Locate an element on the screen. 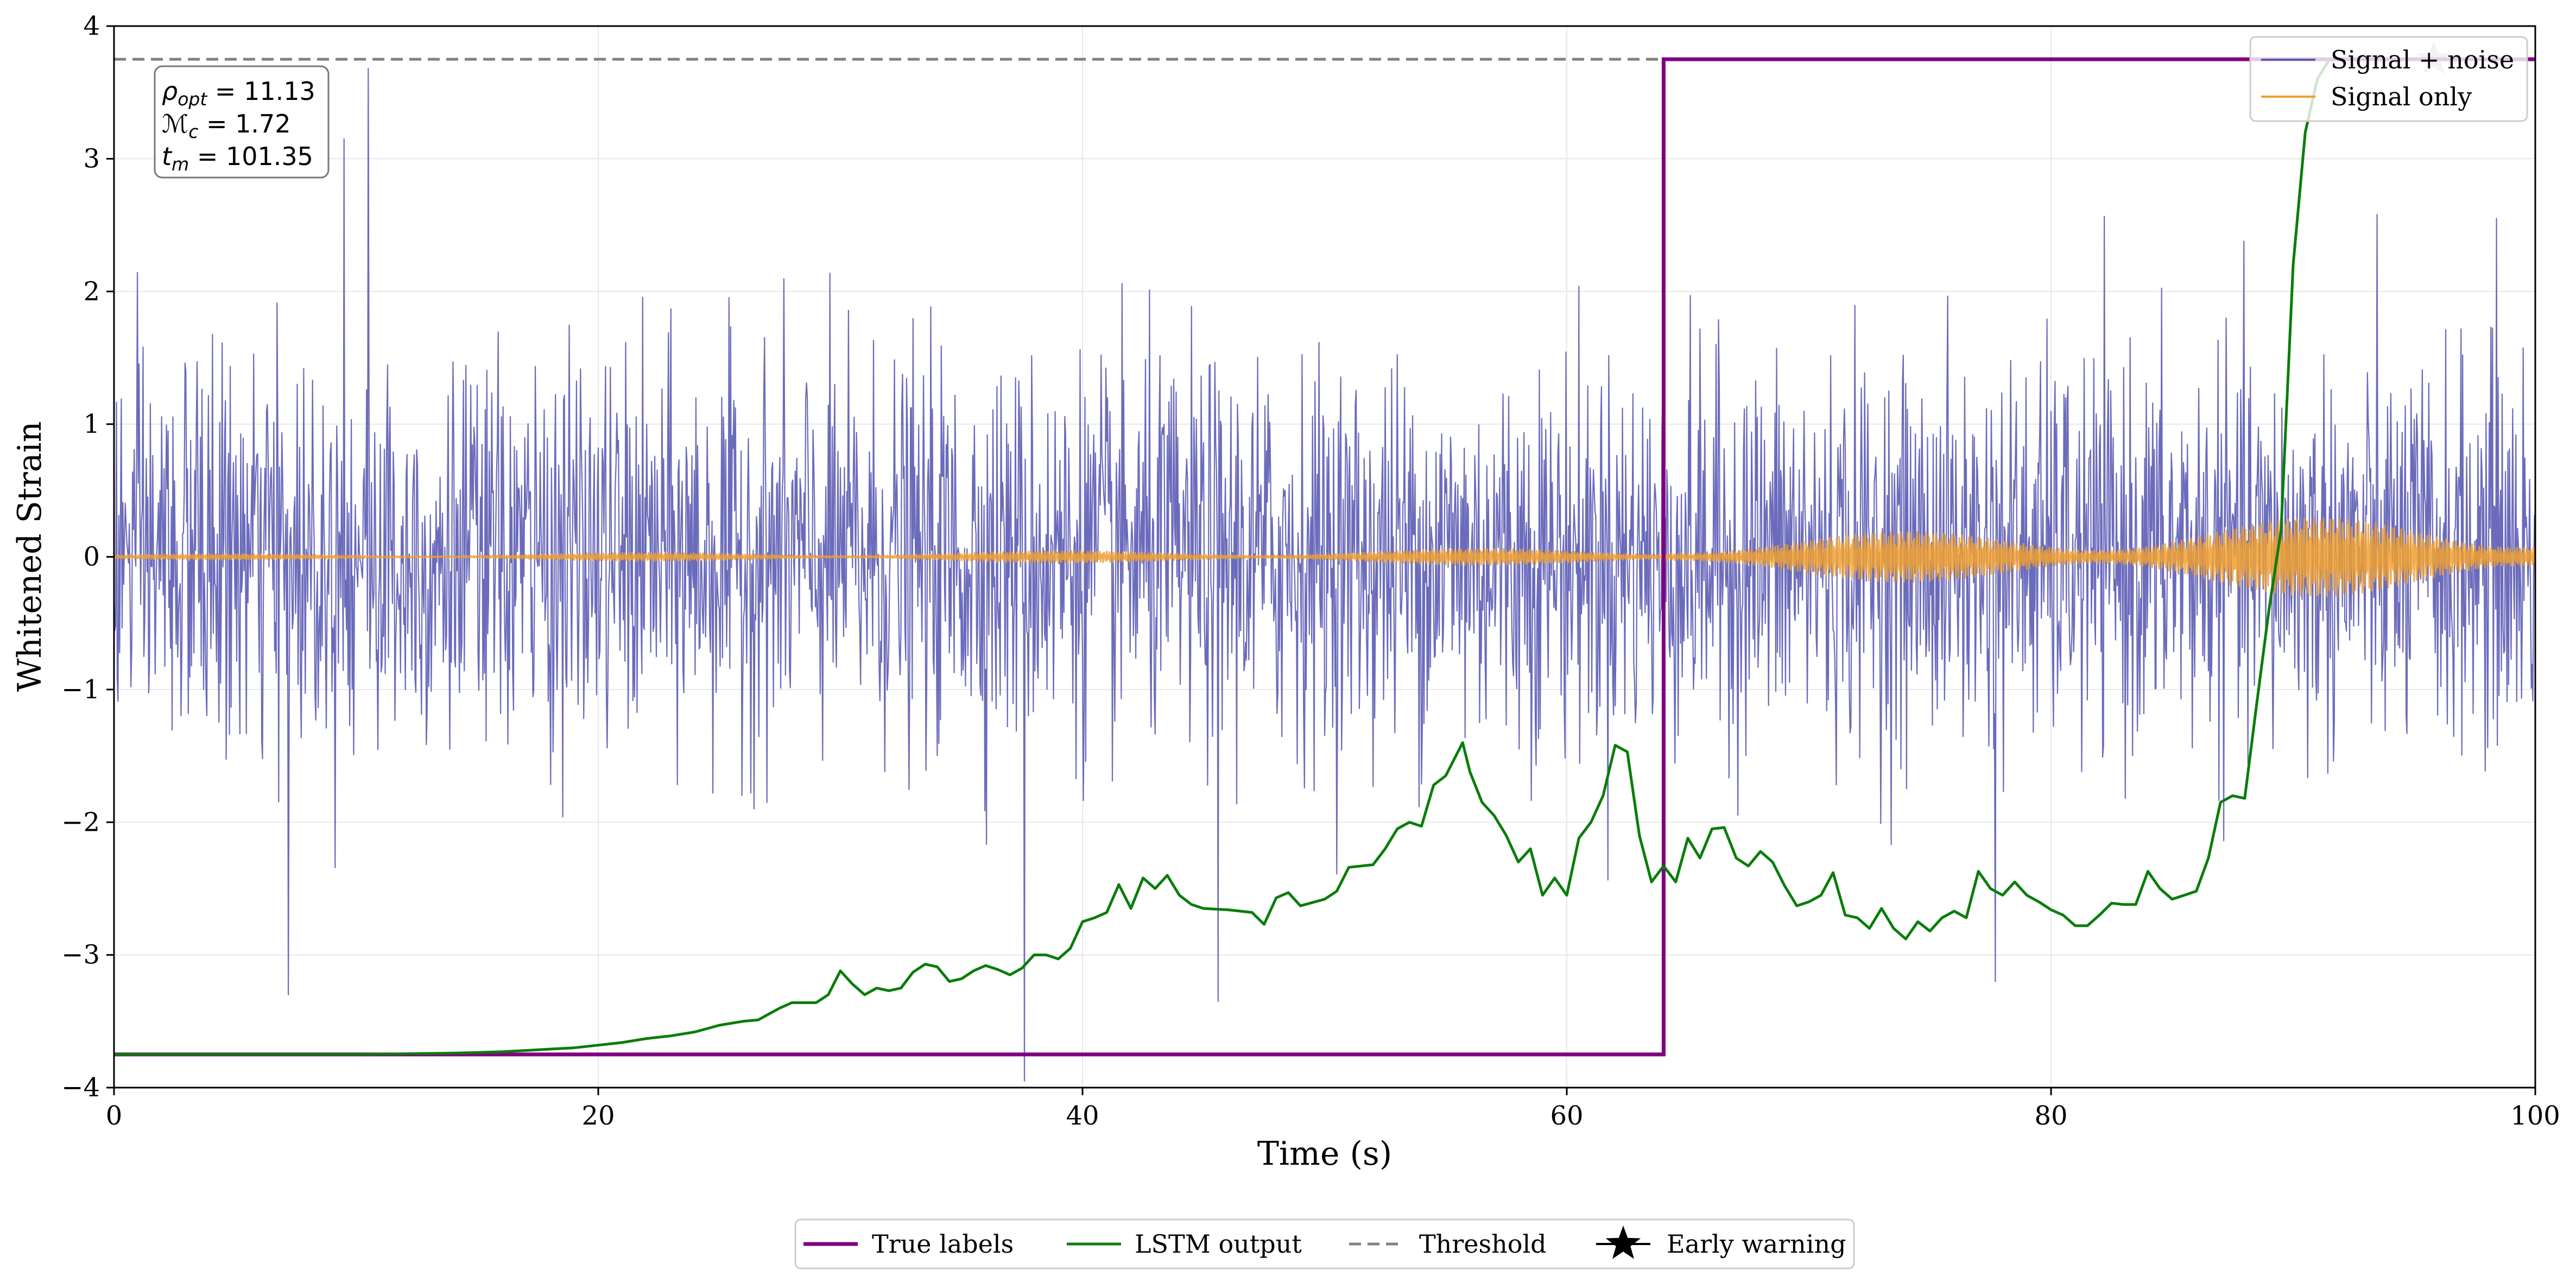 This screenshot has height=1282, width=2576. y-tick-label: 3 is located at coordinates (91, 158).